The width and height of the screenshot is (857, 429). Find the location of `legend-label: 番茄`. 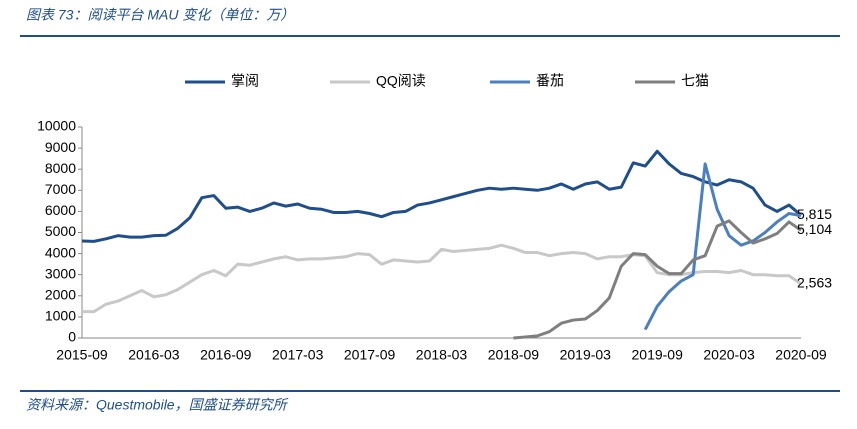

legend-label: 番茄 is located at coordinates (550, 81).